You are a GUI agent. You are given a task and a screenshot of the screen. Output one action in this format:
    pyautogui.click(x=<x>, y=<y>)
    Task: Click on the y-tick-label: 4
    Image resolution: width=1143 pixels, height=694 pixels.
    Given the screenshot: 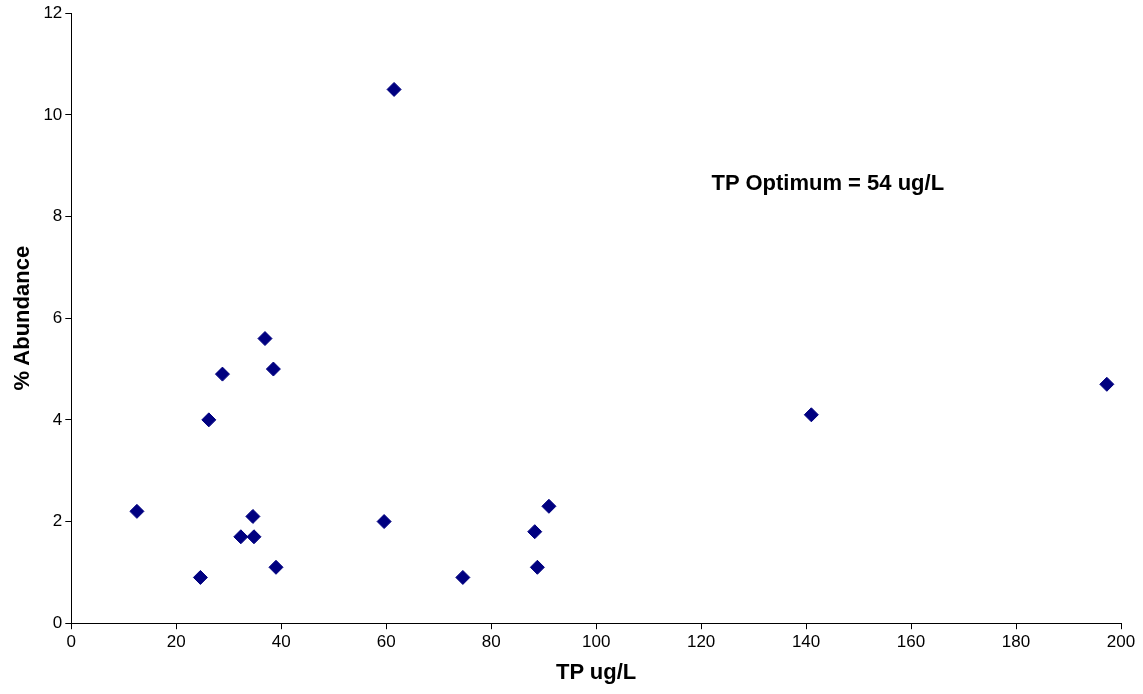 What is the action you would take?
    pyautogui.click(x=57, y=419)
    